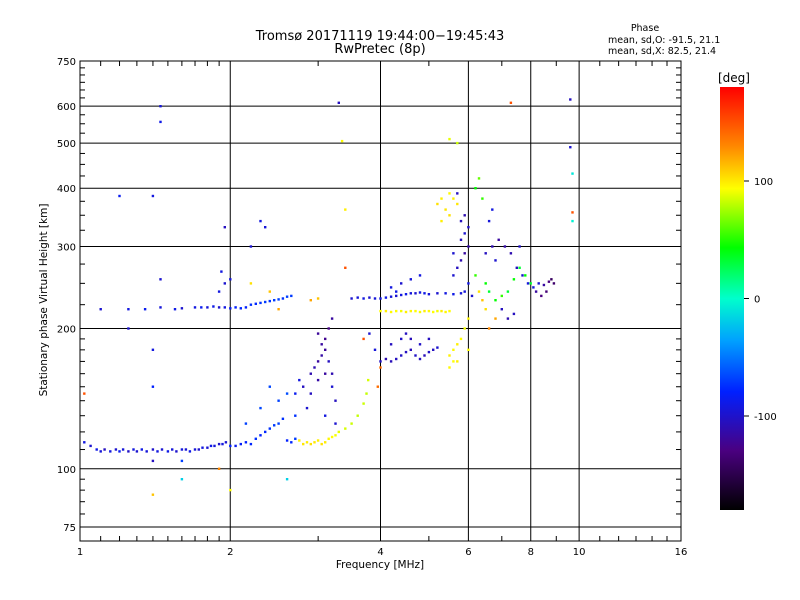 The width and height of the screenshot is (800, 600). What do you see at coordinates (664, 40) in the screenshot?
I see `stats-o-line: mean, sd,O: -91.5, 21.1` at bounding box center [664, 40].